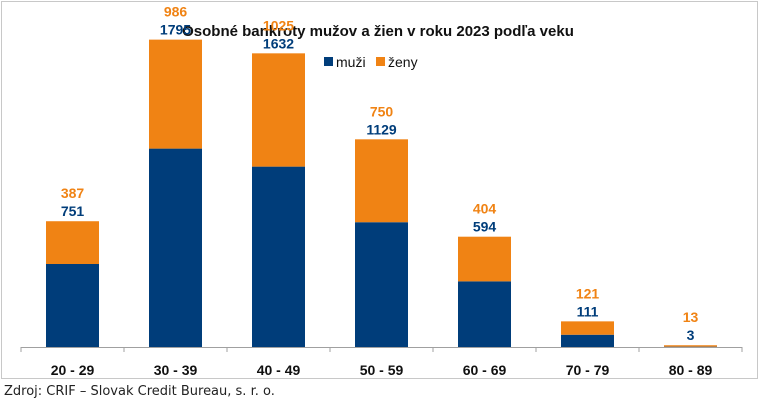 The image size is (763, 405). What do you see at coordinates (588, 293) in the screenshot?
I see `label-zeny-5: 121` at bounding box center [588, 293].